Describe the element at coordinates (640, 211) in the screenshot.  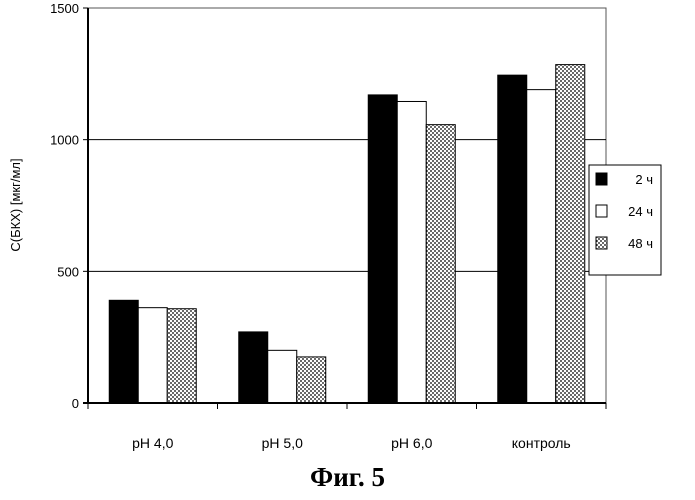
I see `legend-label: 24 ч` at that location.